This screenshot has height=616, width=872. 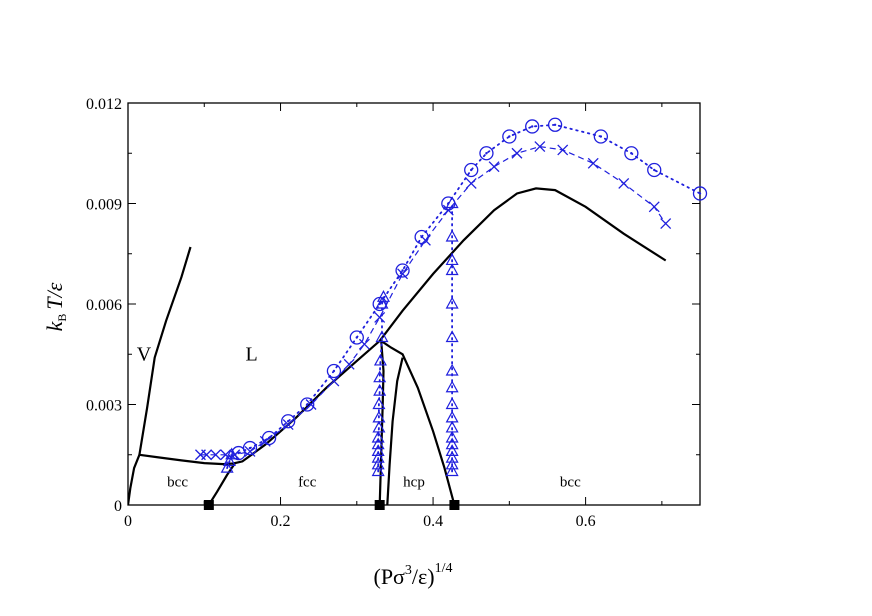 I want to click on x-tick-label: 0.4, so click(x=433, y=521).